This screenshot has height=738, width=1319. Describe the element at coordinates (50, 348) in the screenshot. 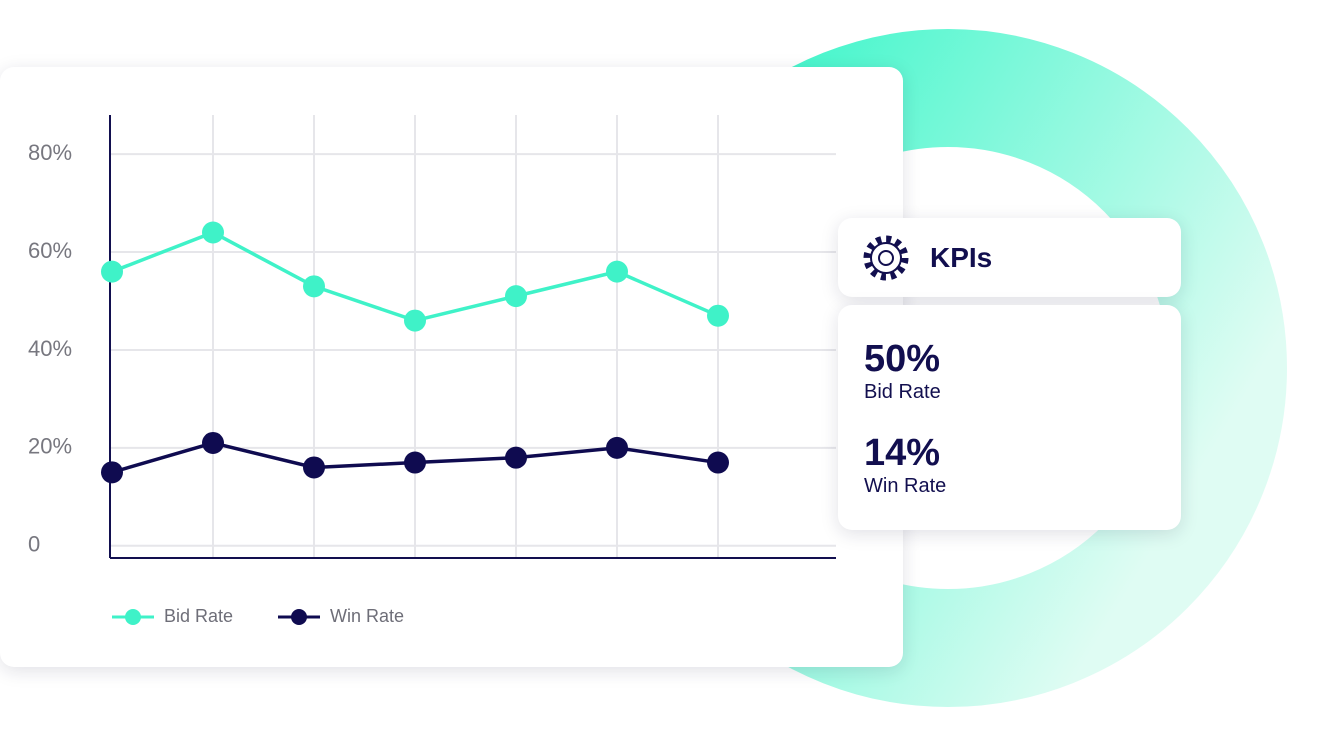

I see `y-tick-label: 40%` at that location.